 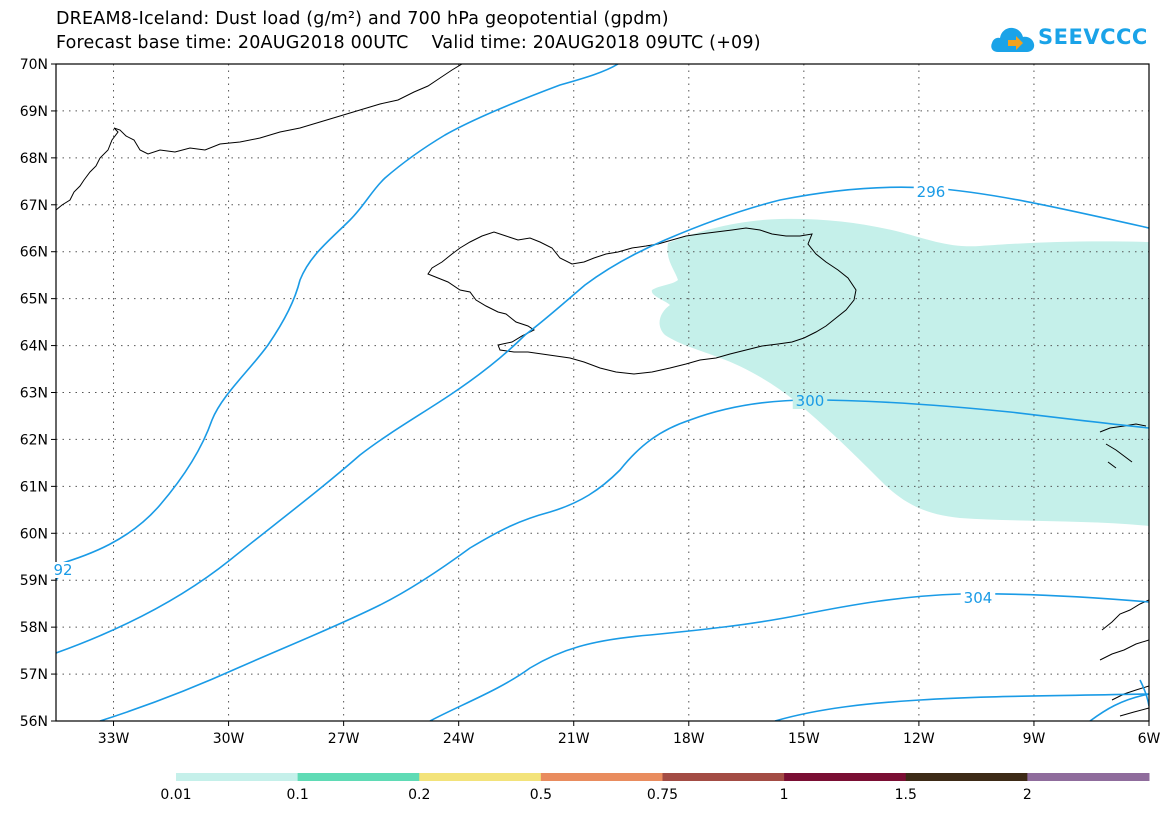 I want to click on lat-tick-label: 60N, so click(x=34, y=534).